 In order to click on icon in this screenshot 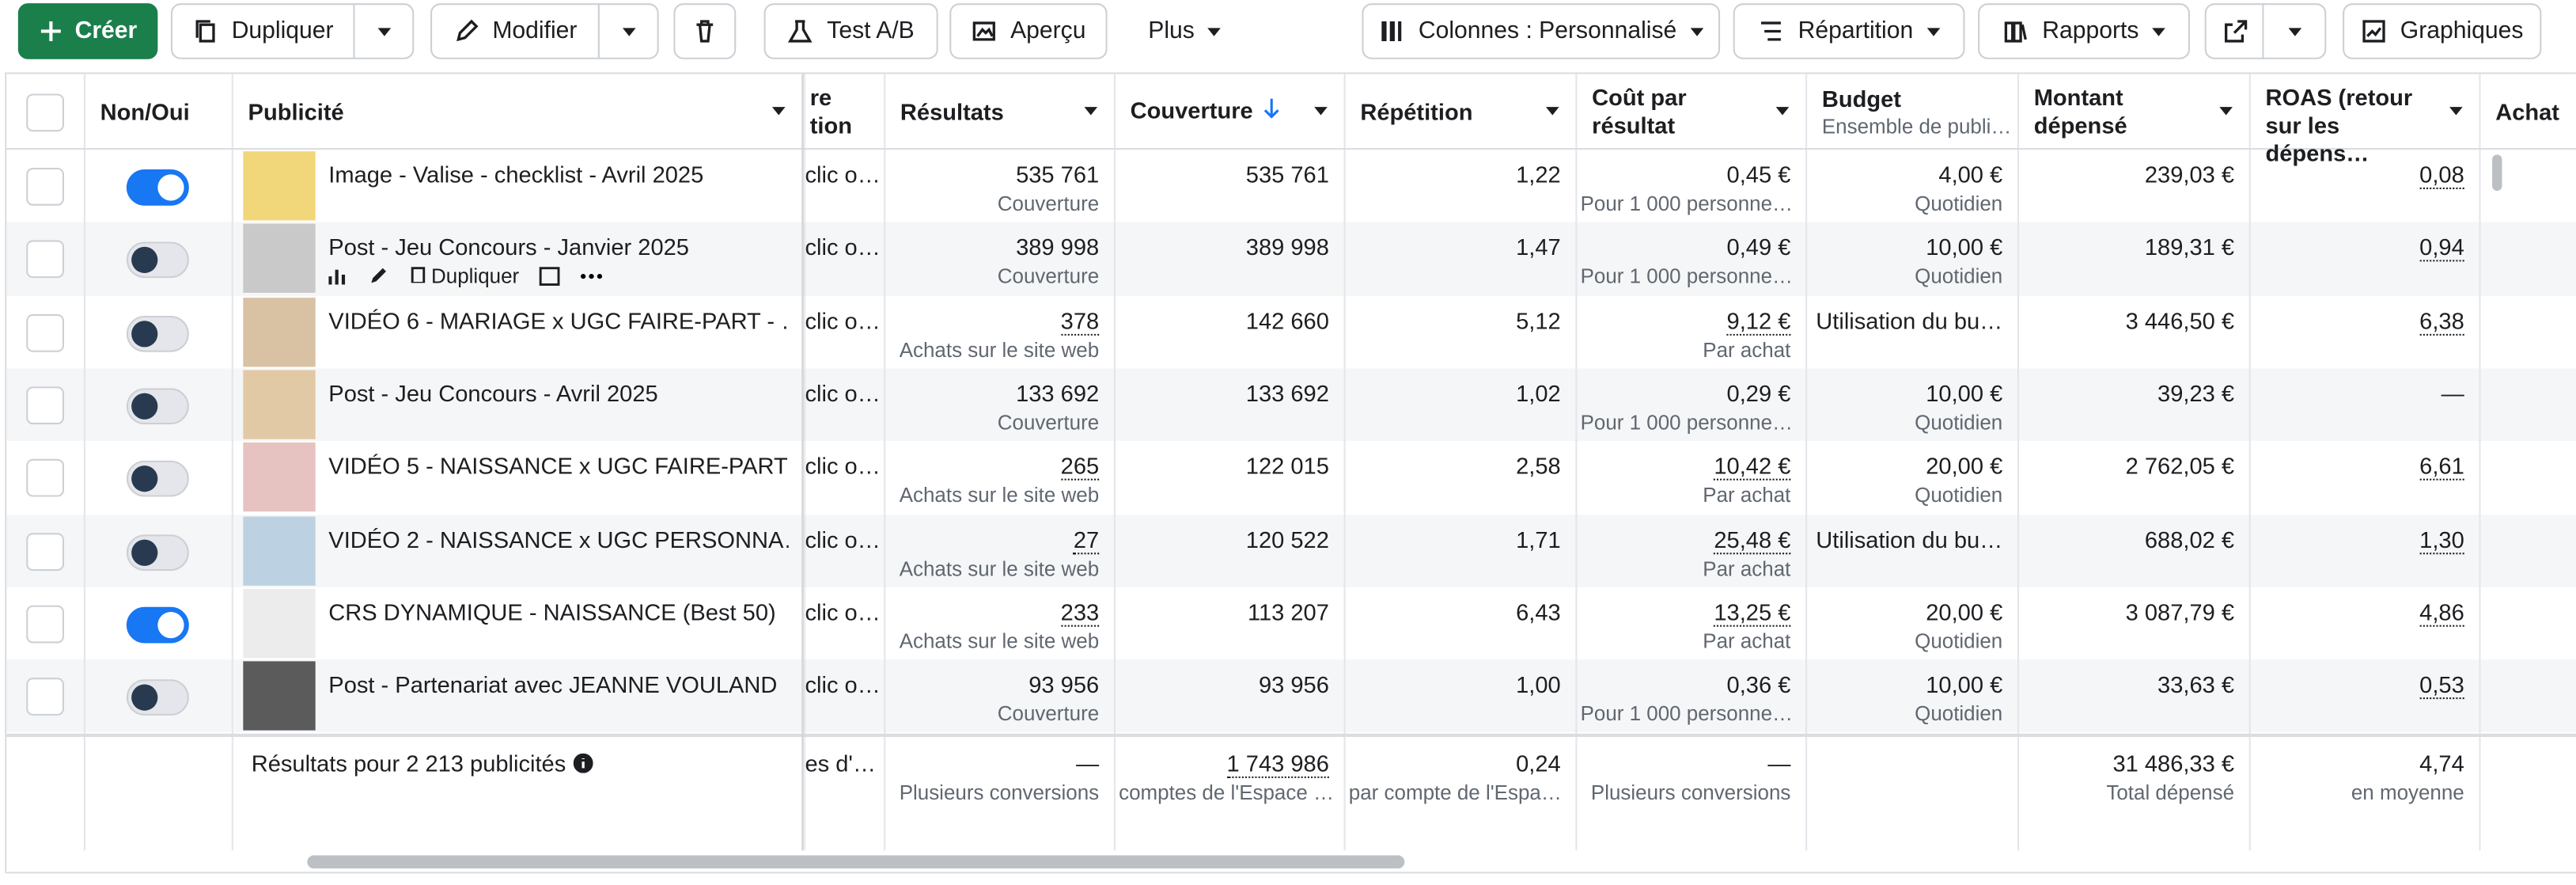, I will do `click(704, 31)`.